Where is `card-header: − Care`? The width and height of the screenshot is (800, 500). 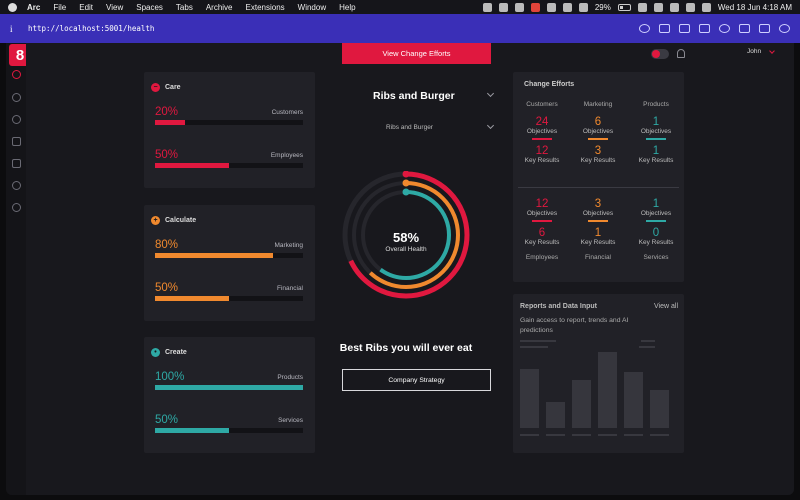
card-header: − Care is located at coordinates (166, 87).